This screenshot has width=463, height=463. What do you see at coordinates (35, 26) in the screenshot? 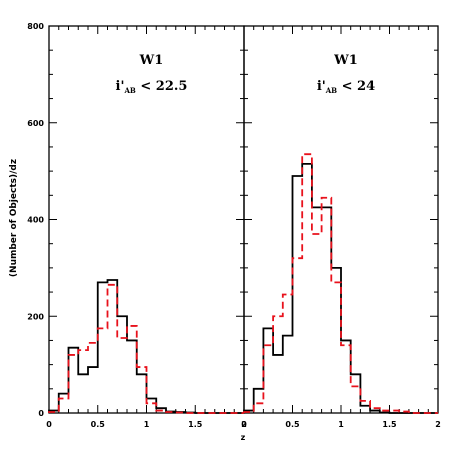
I see `y-tick-label: 800` at bounding box center [35, 26].